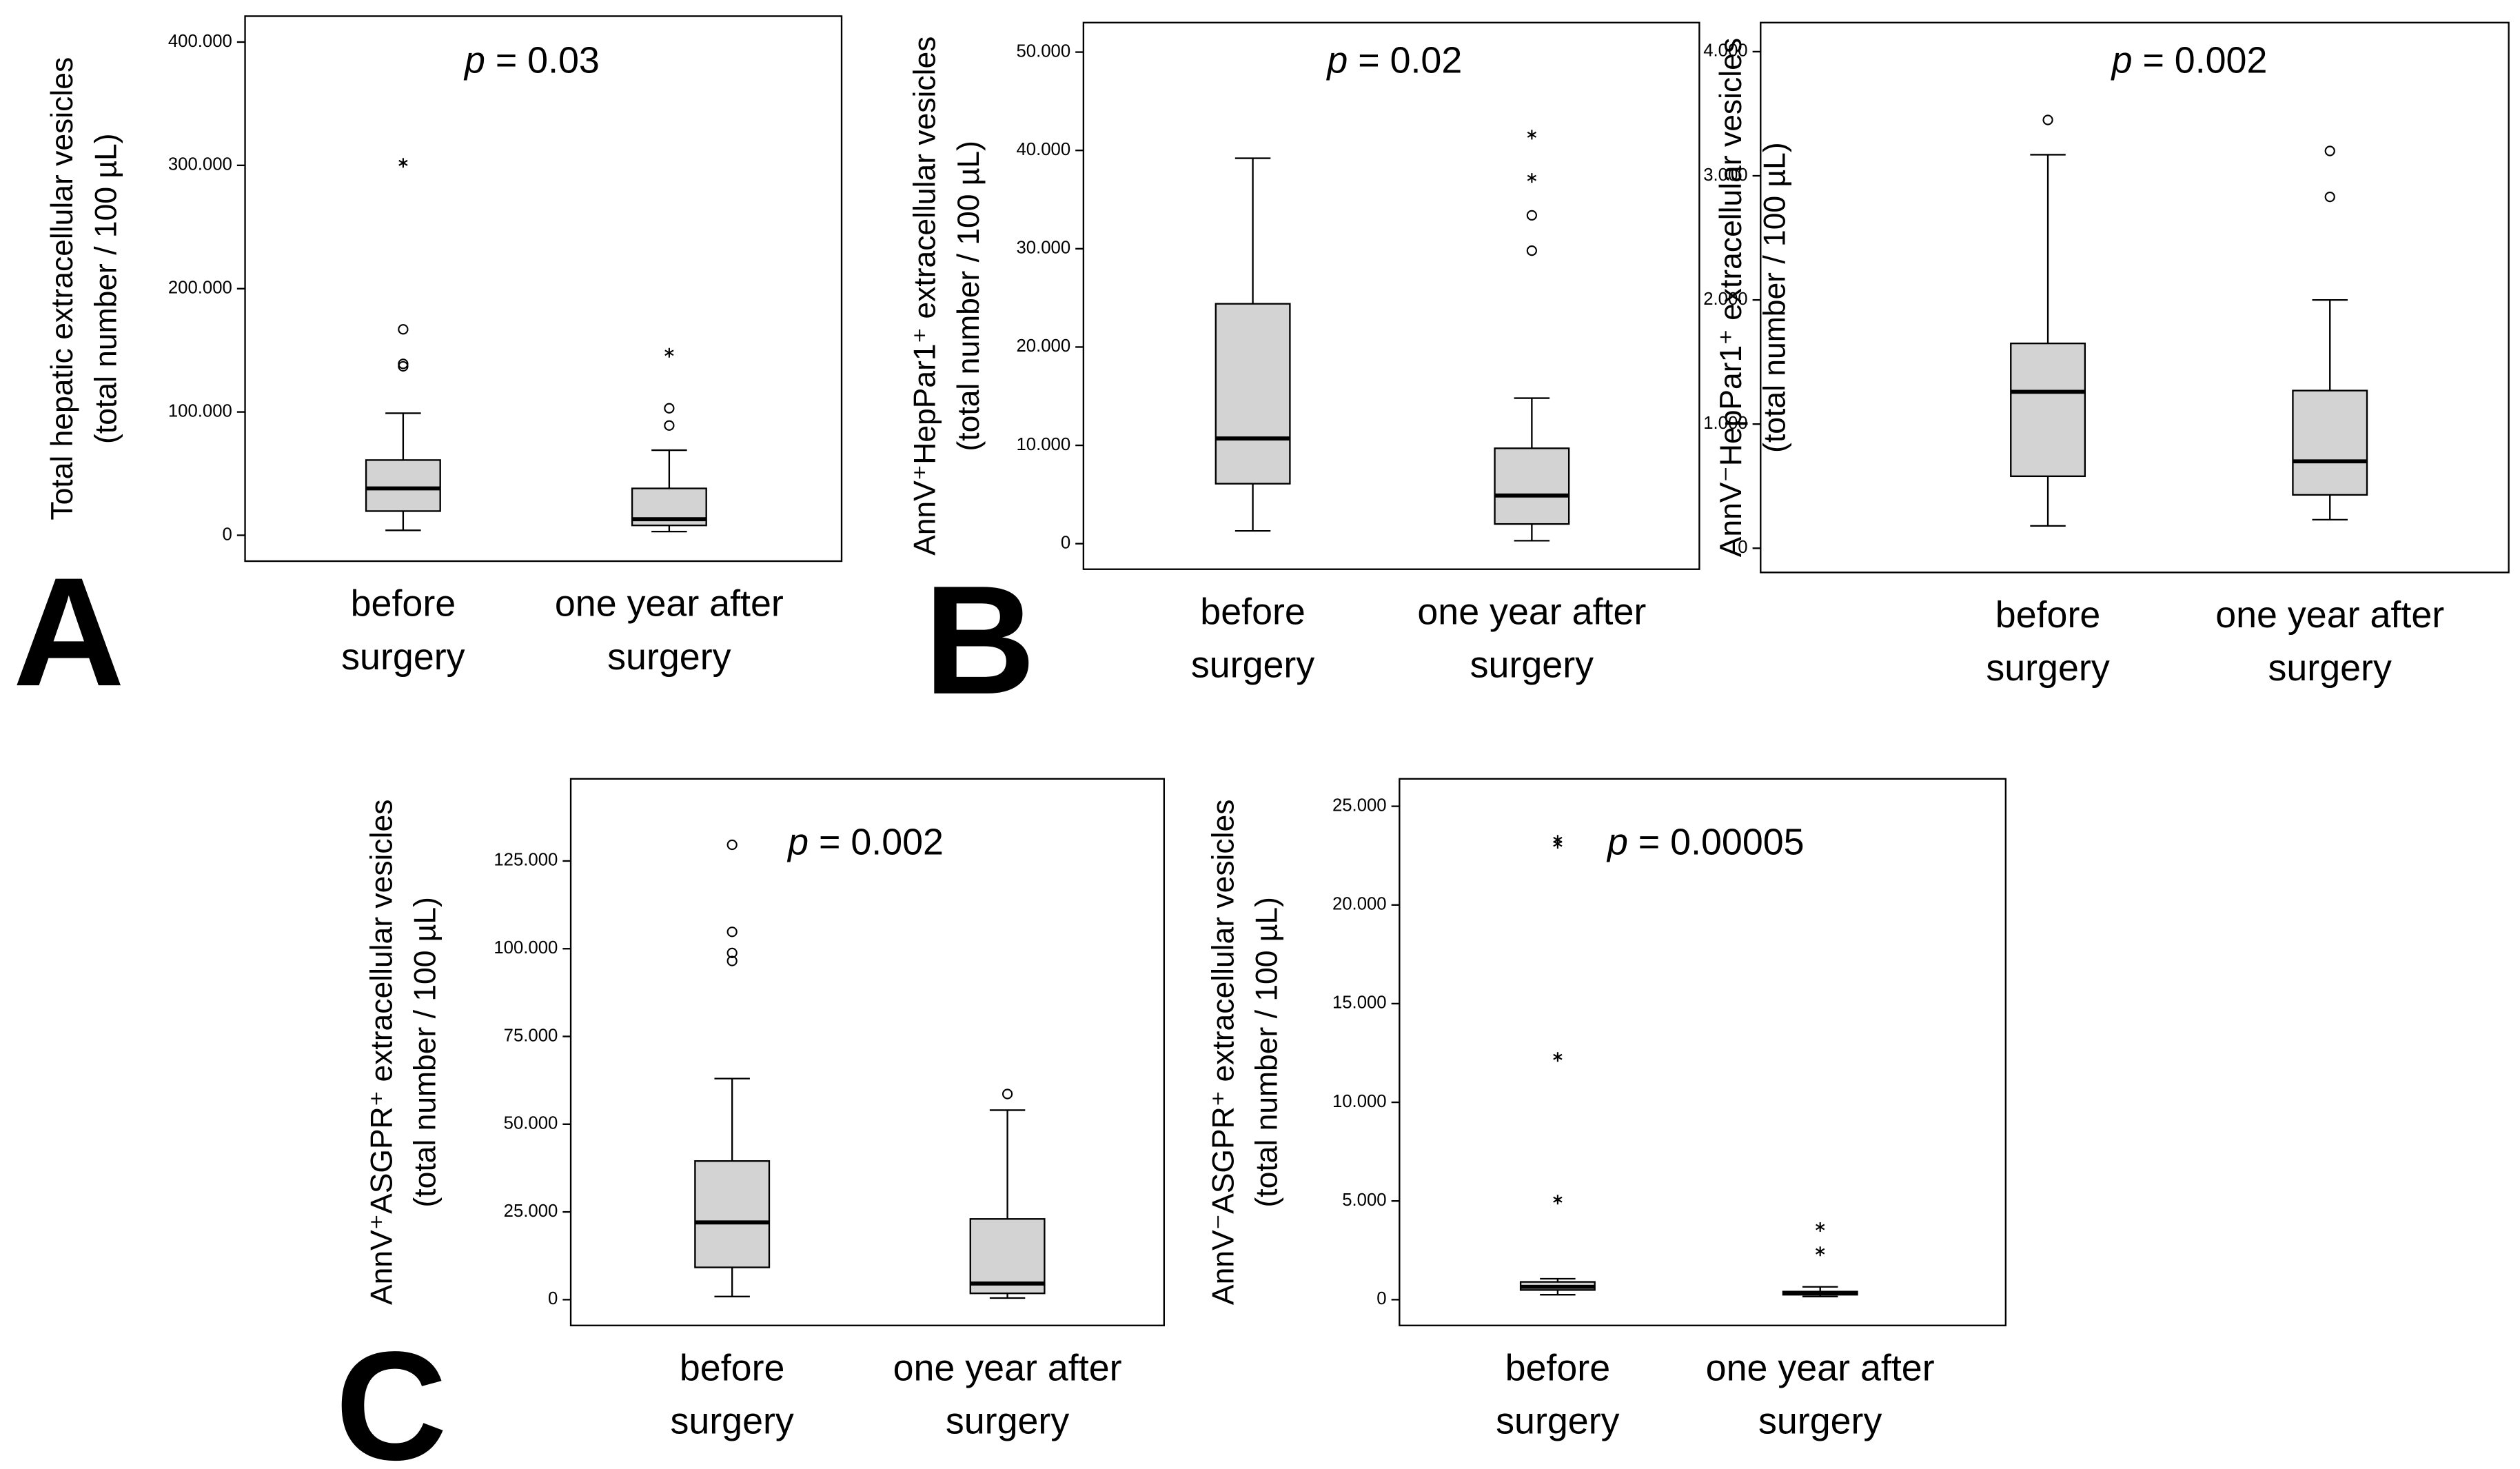 The width and height of the screenshot is (2520, 1469). Describe the element at coordinates (1405, 60) in the screenshot. I see `p-value-text: = 0.02` at that location.